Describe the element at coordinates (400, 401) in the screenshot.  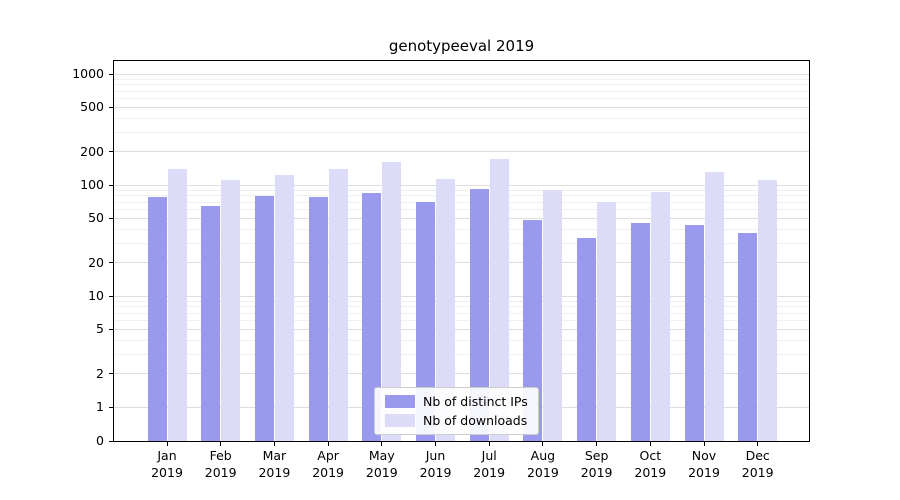
I see `legend-swatch-distinct-ips` at that location.